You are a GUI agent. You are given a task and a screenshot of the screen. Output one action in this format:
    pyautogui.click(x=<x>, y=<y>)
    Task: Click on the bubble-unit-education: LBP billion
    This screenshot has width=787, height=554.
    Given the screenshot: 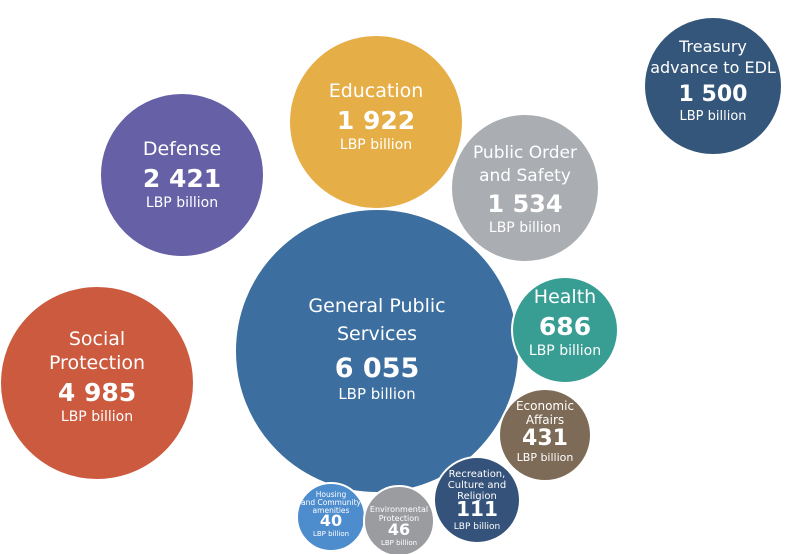 What is the action you would take?
    pyautogui.click(x=376, y=145)
    